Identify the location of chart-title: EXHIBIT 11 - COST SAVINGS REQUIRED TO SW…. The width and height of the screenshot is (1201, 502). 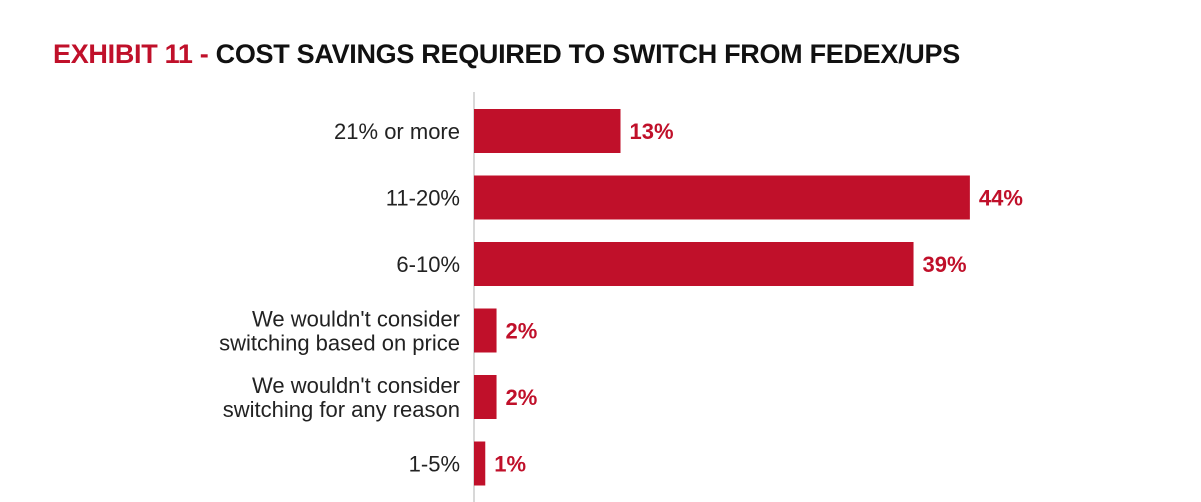
(506, 54).